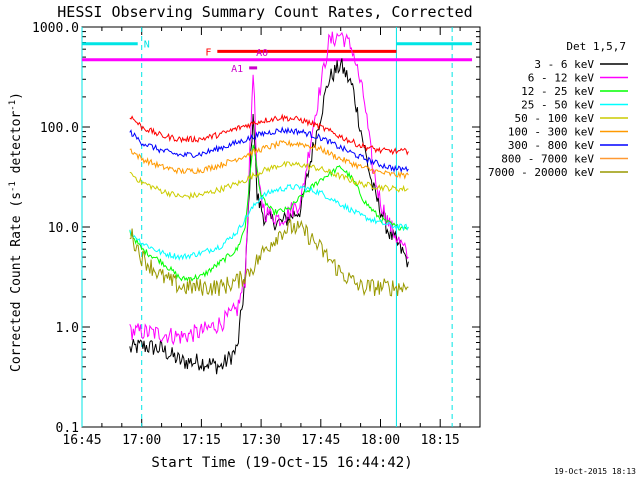 The height and width of the screenshot is (480, 640). What do you see at coordinates (81, 440) in the screenshot?
I see `x-tick-label: 16:45` at bounding box center [81, 440].